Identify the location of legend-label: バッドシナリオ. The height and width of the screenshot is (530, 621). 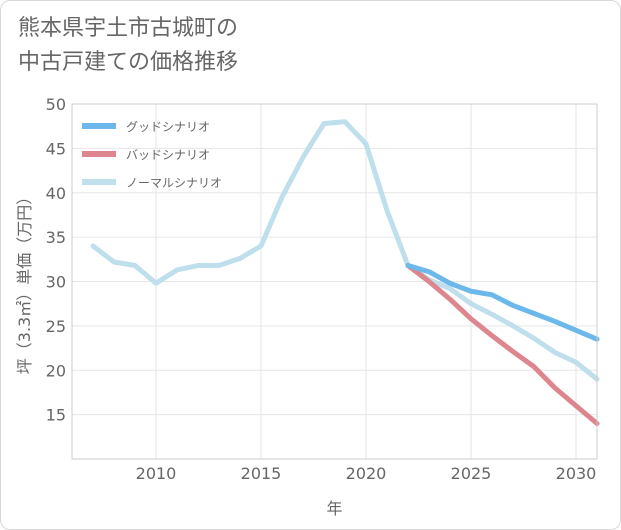
(168, 155).